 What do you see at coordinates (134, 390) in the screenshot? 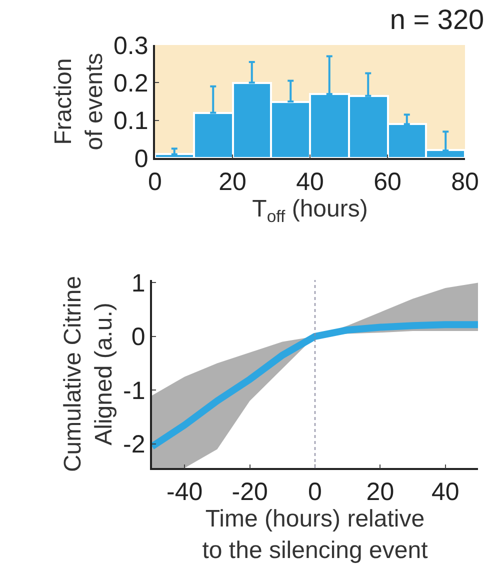
I see `y-tick-label: -1` at bounding box center [134, 390].